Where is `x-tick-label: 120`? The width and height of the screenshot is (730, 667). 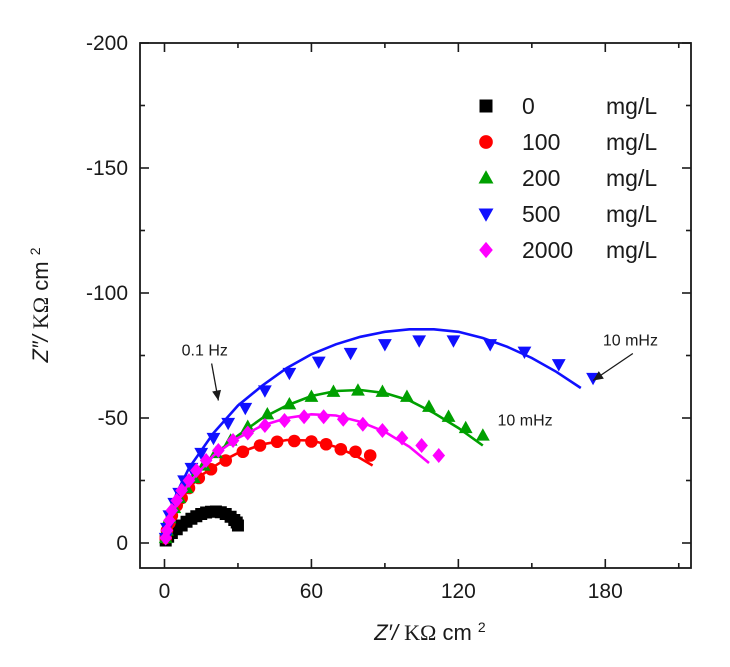
x-tick-label: 120 is located at coordinates (458, 591).